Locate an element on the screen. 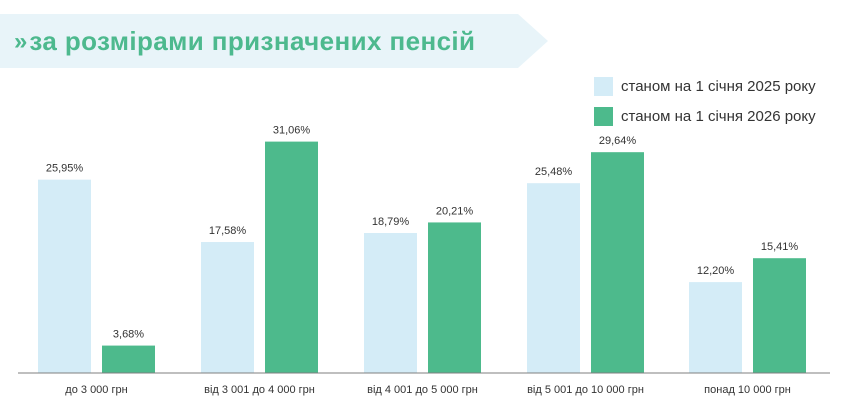  section-title-text: за розмірами призначених пенсій is located at coordinates (252, 41).